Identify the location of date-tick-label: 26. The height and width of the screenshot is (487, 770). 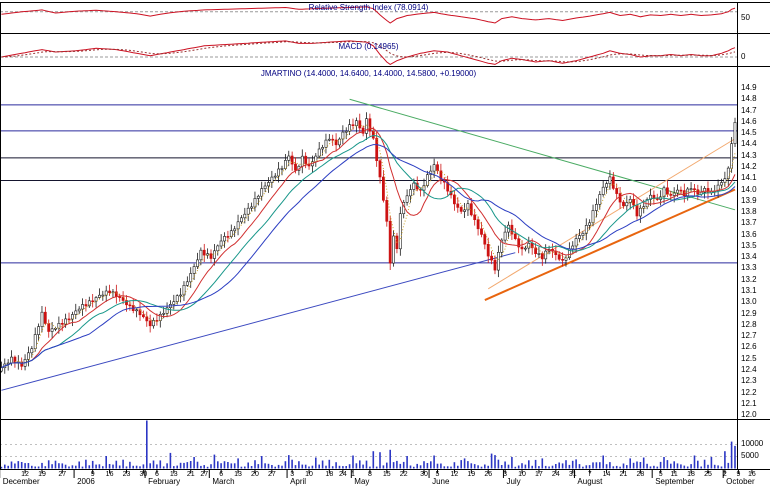
(488, 474).